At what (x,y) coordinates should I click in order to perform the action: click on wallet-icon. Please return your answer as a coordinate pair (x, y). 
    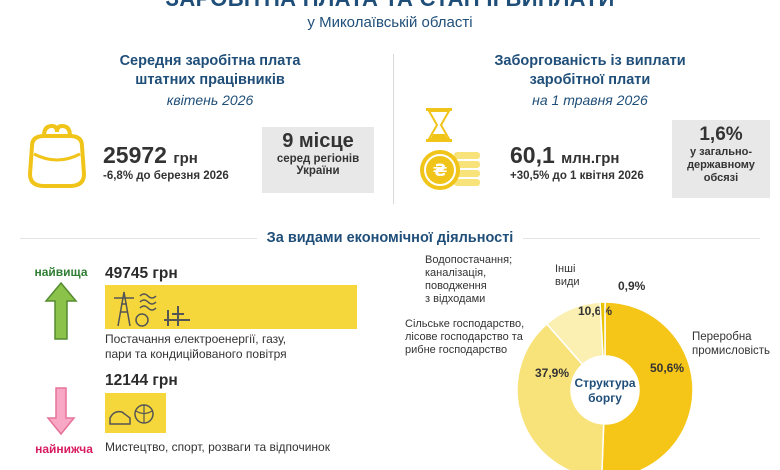
    Looking at the image, I should click on (57, 157).